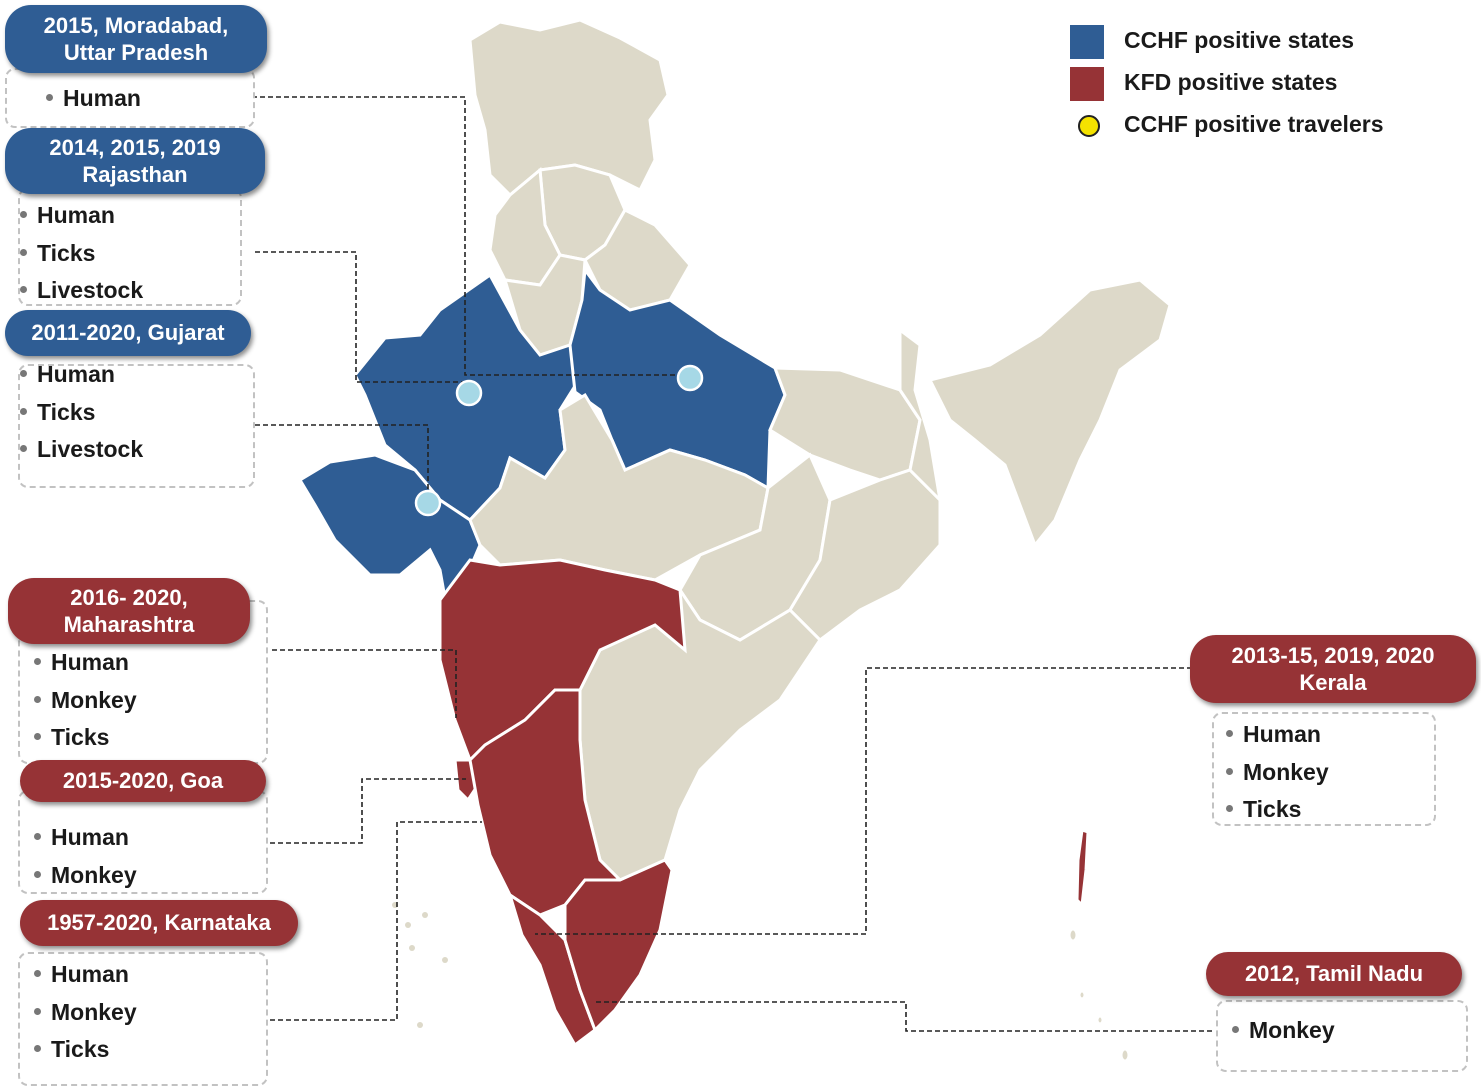 Image resolution: width=1481 pixels, height=1090 pixels. Describe the element at coordinates (562, 660) in the screenshot. I see `state-maharashtra` at that location.